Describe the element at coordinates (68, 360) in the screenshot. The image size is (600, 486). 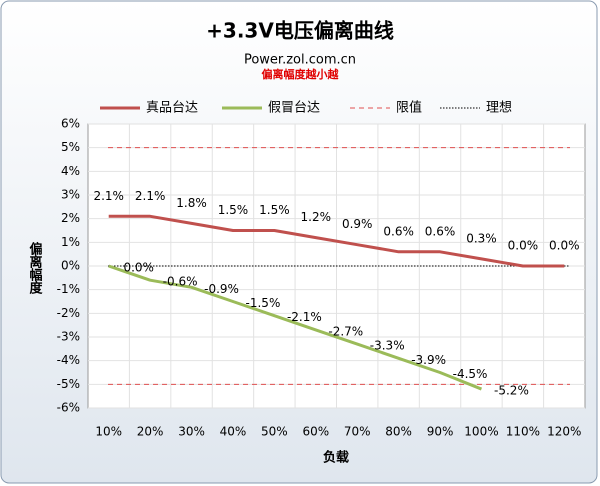
I see `y-tick-label: -4%` at that location.